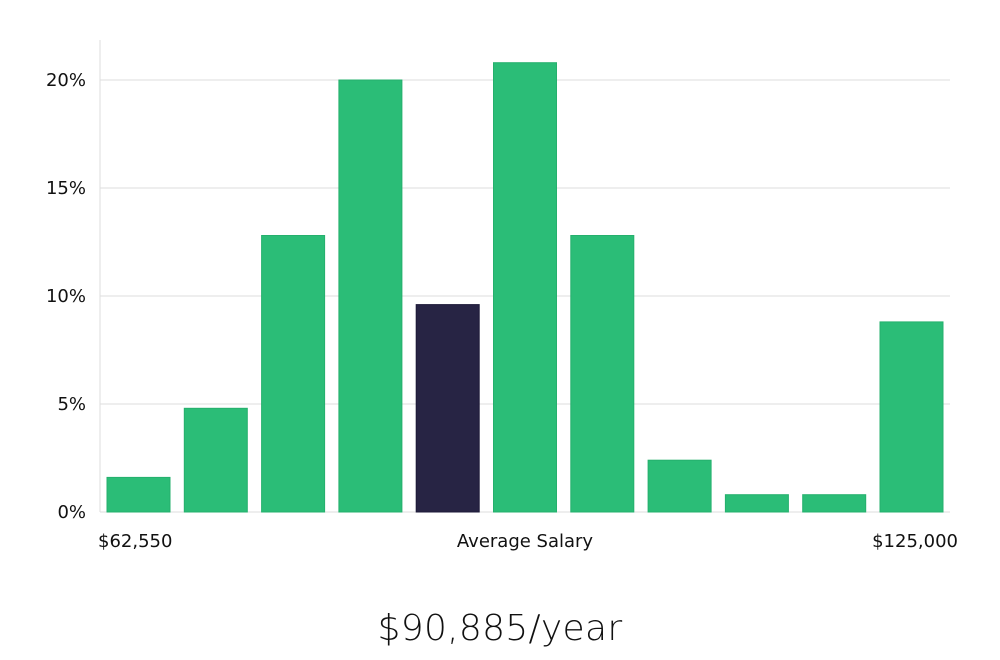 The width and height of the screenshot is (1000, 660). What do you see at coordinates (915, 541) in the screenshot?
I see `x-label-end: $125,000` at bounding box center [915, 541].